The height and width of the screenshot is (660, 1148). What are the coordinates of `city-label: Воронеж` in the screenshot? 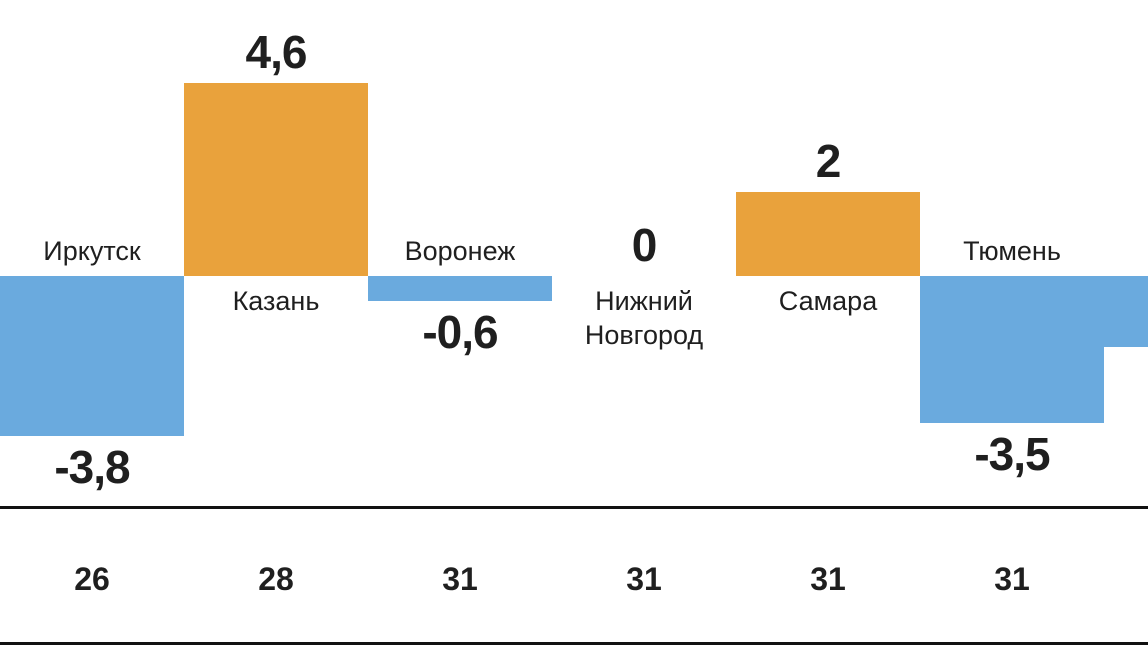 It's located at (460, 251).